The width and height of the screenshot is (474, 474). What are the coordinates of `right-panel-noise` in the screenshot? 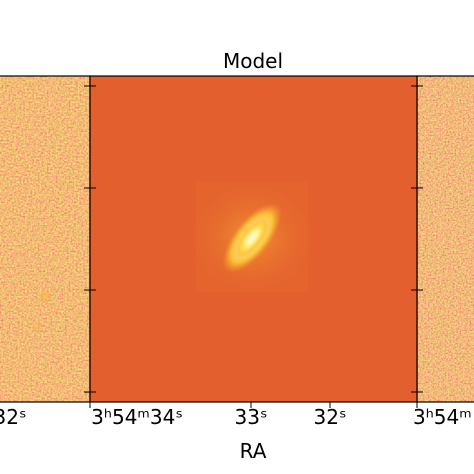 It's located at (445, 239).